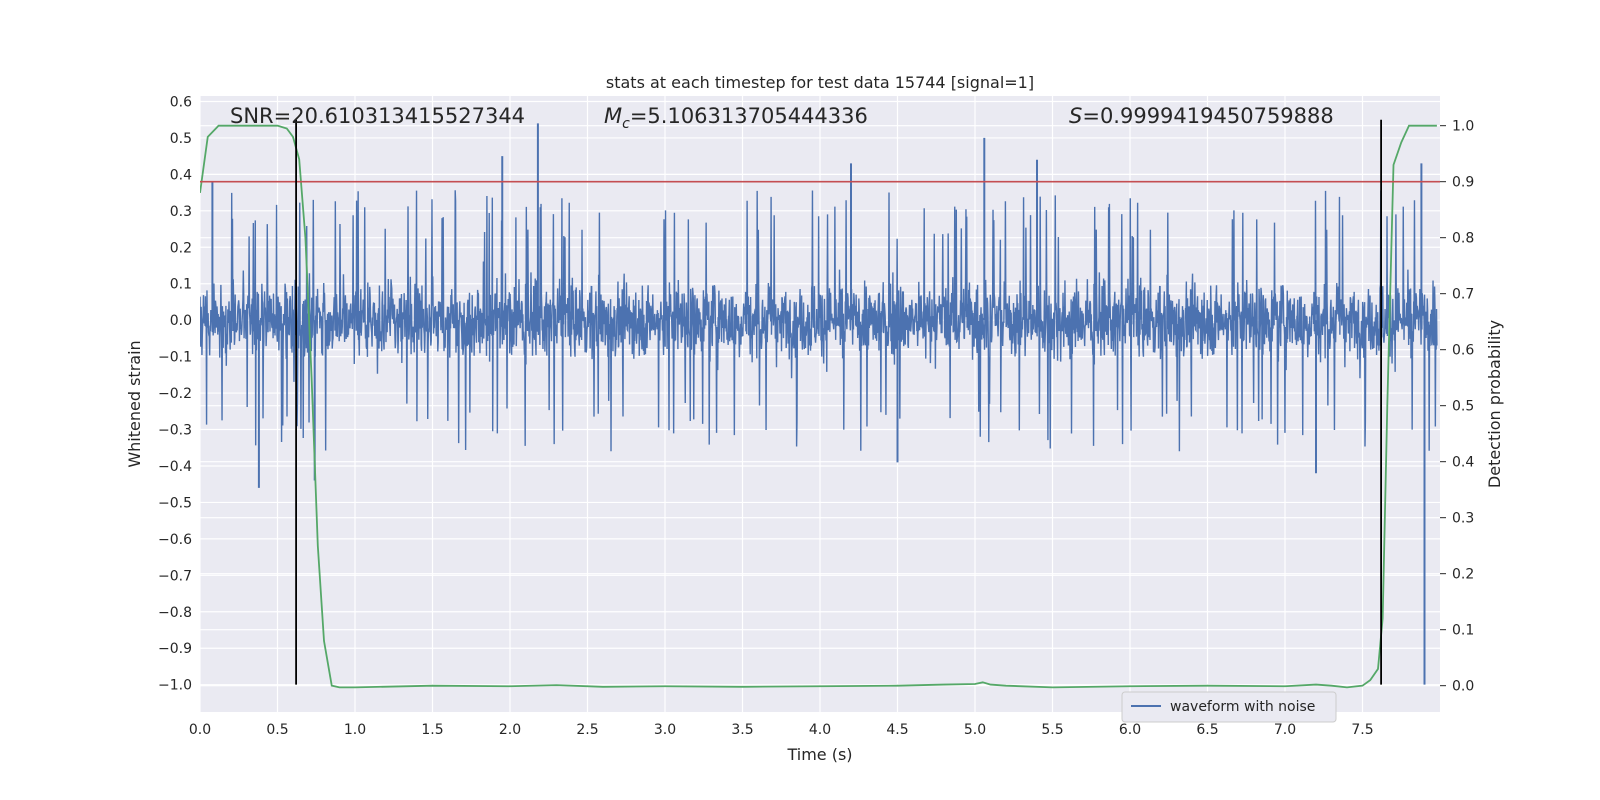 Image resolution: width=1600 pixels, height=800 pixels. Describe the element at coordinates (1463, 127) in the screenshot. I see `y2-tick-label: 1.0` at that location.